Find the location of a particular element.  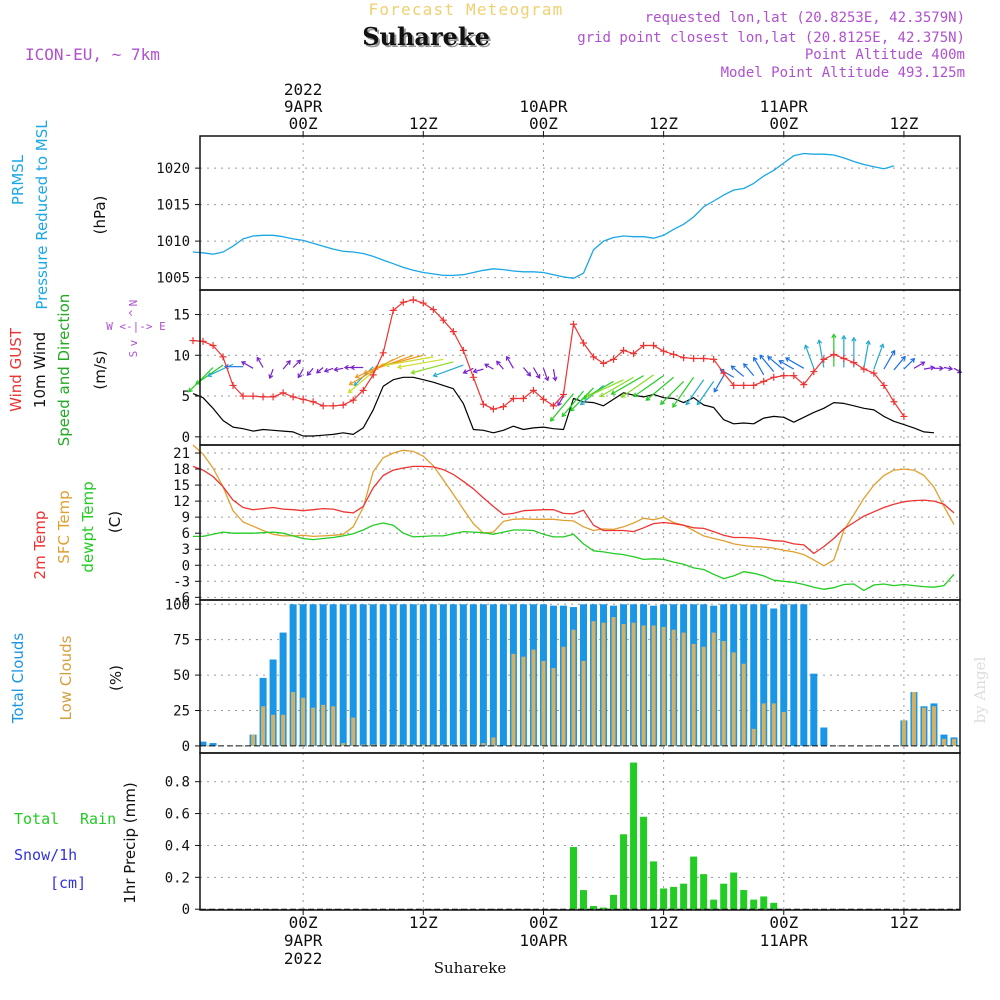

pressure-msl-label: Pressure Reduced to MSL is located at coordinates (42, 215).